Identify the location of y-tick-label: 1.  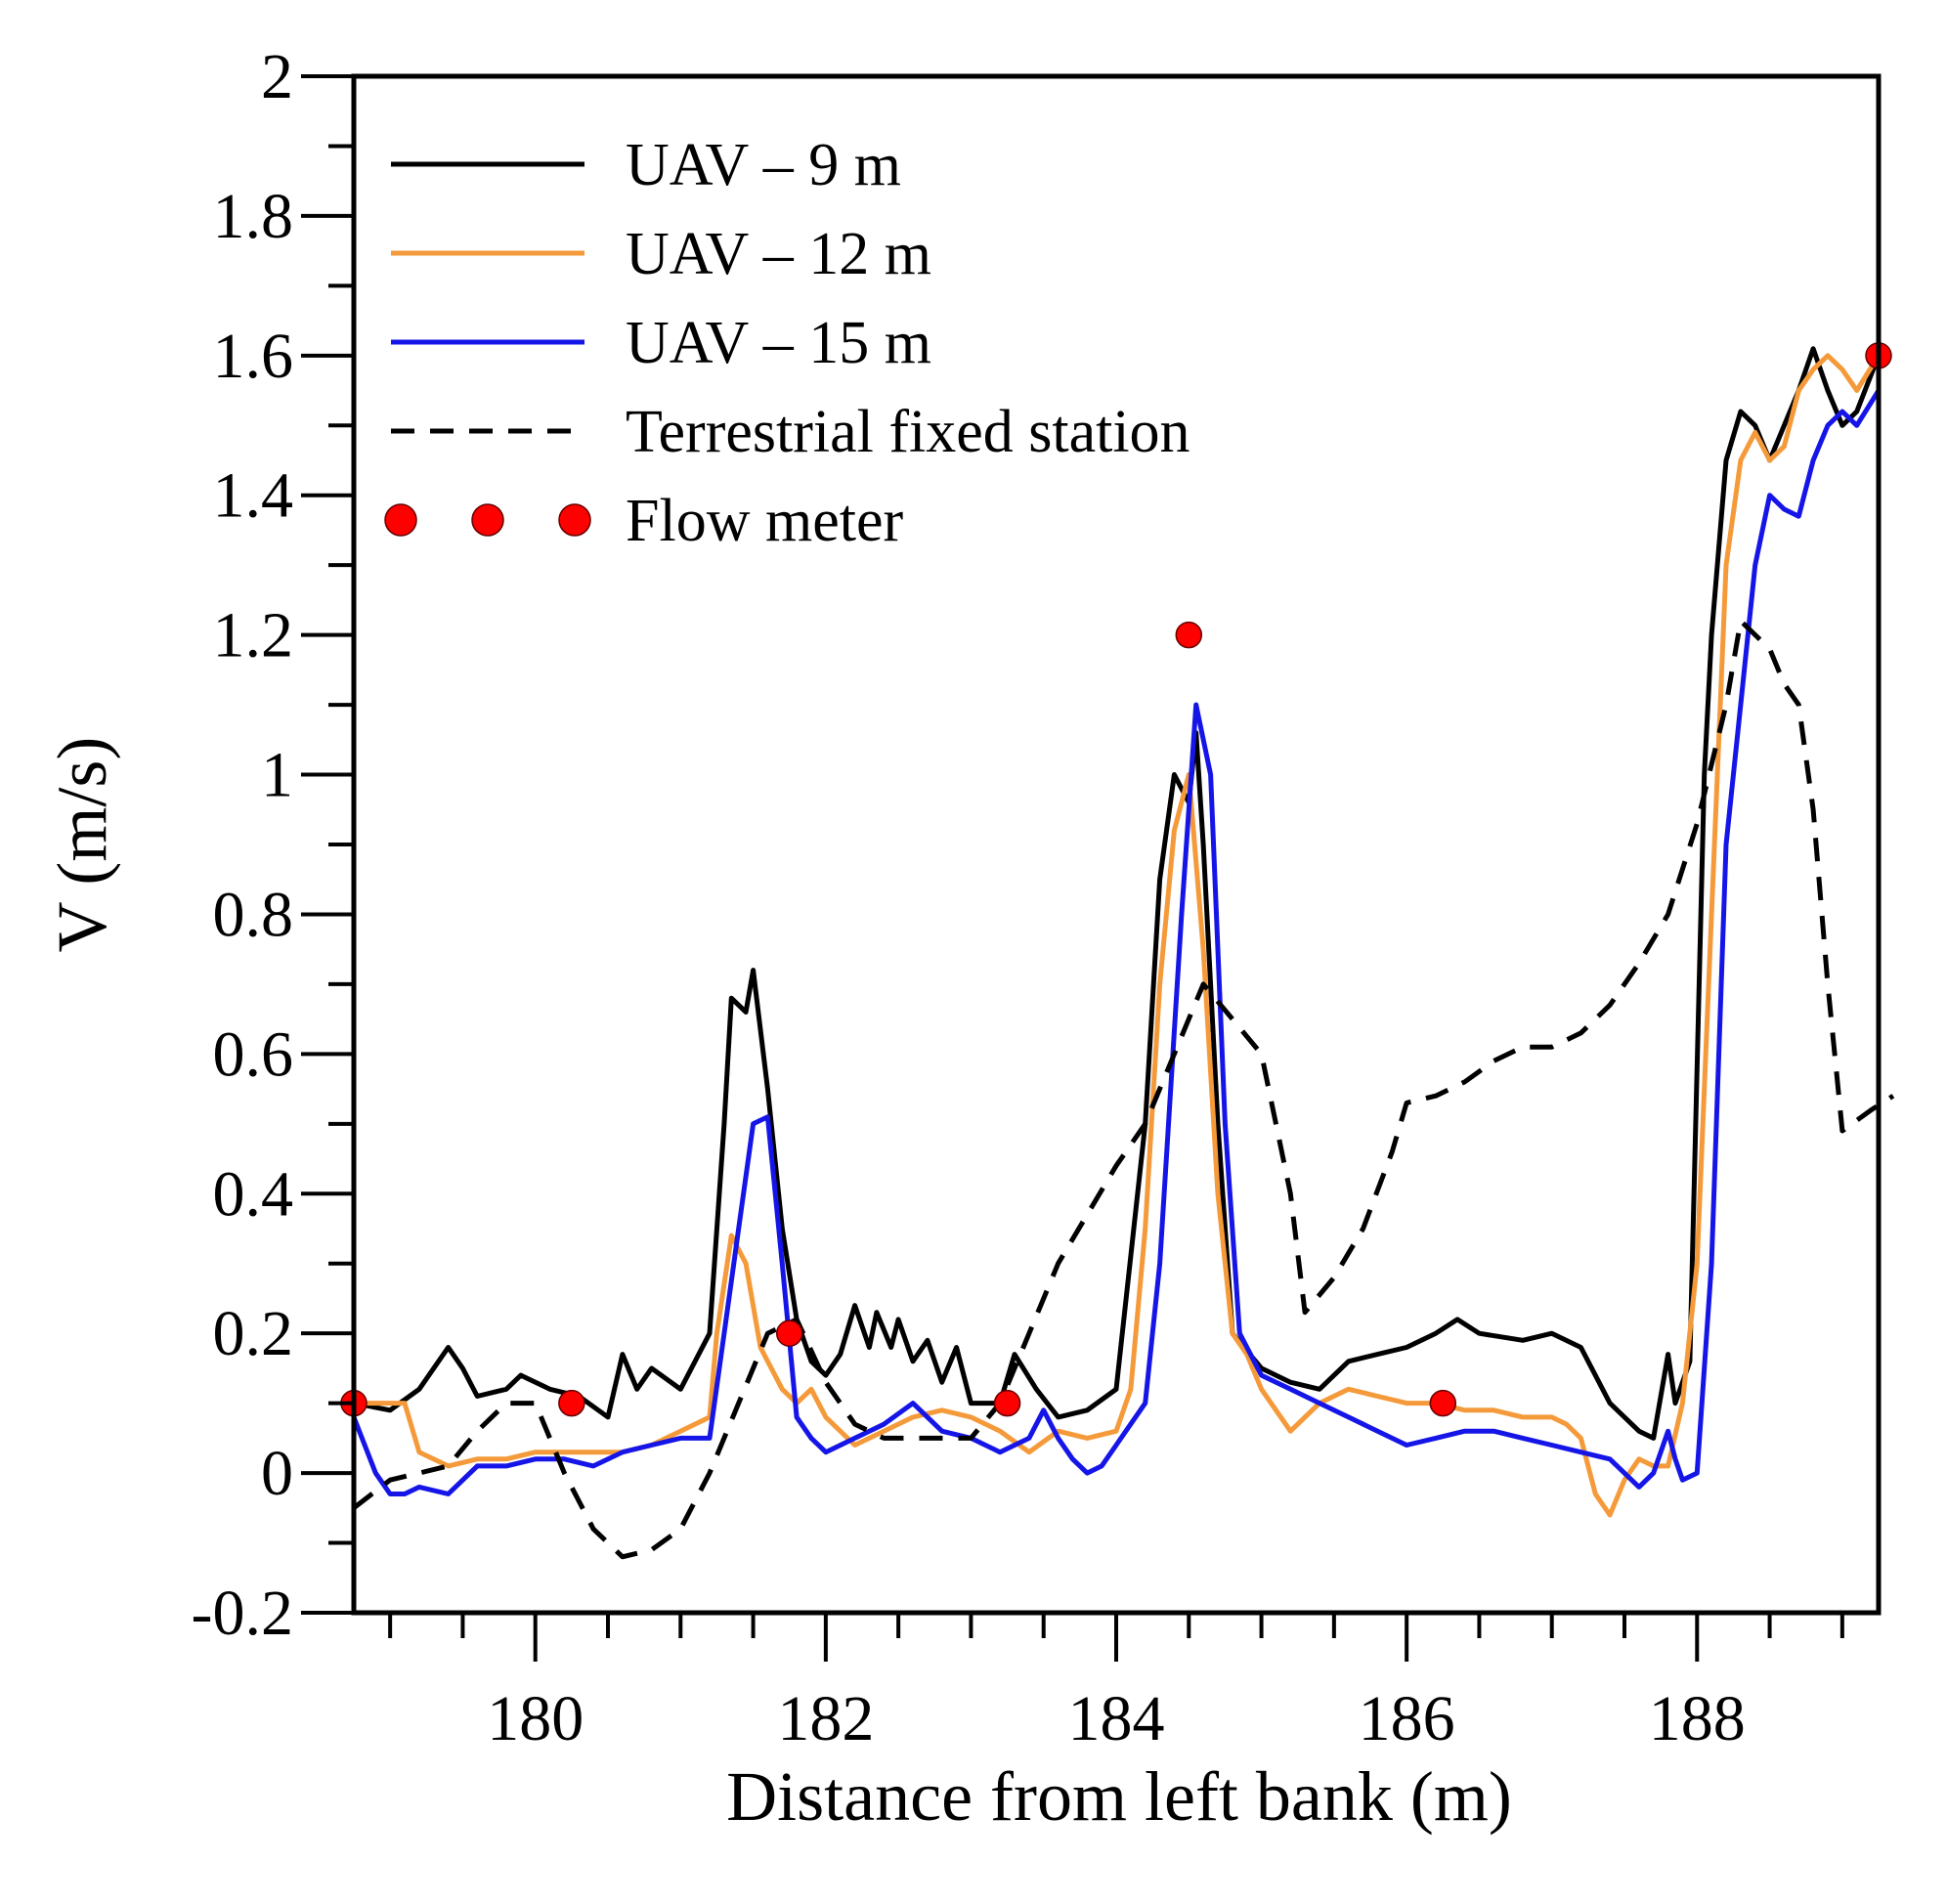
(277, 775).